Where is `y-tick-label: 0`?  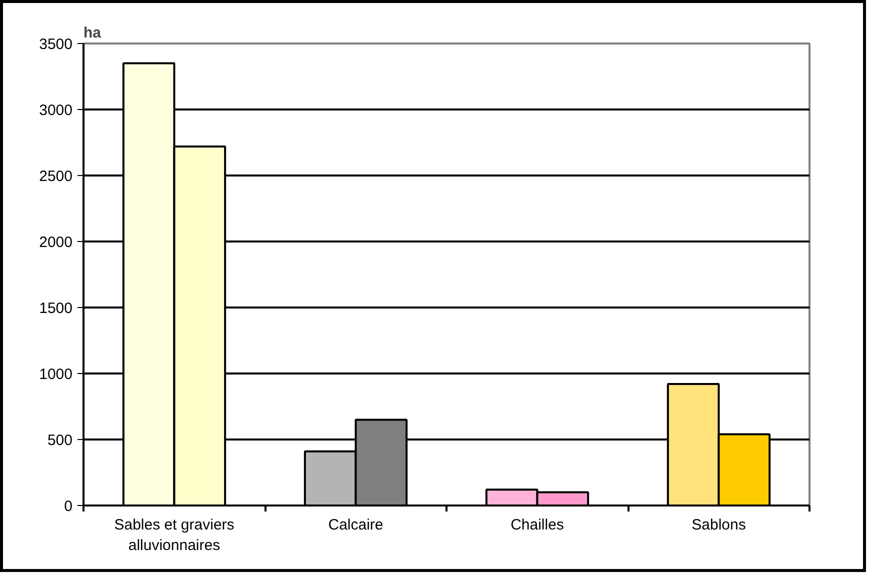
y-tick-label: 0 is located at coordinates (68, 506).